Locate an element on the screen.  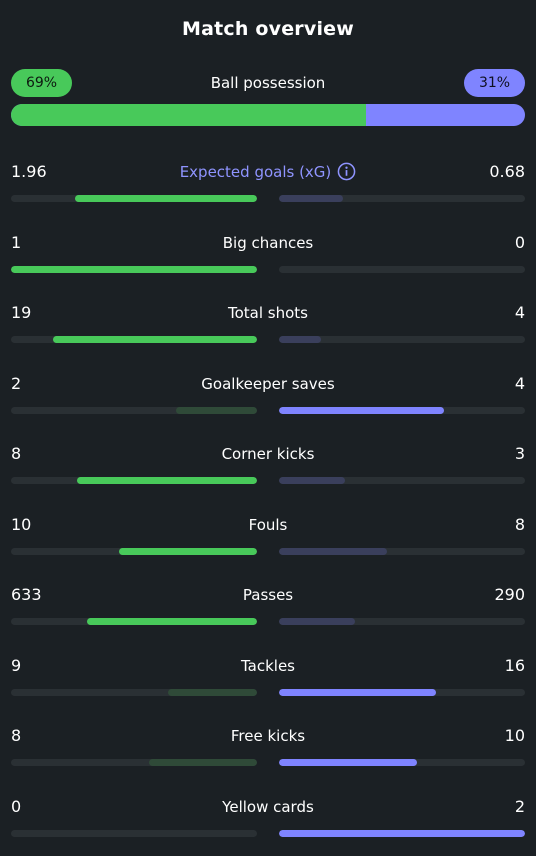
stat-label: Passes is located at coordinates (268, 595).